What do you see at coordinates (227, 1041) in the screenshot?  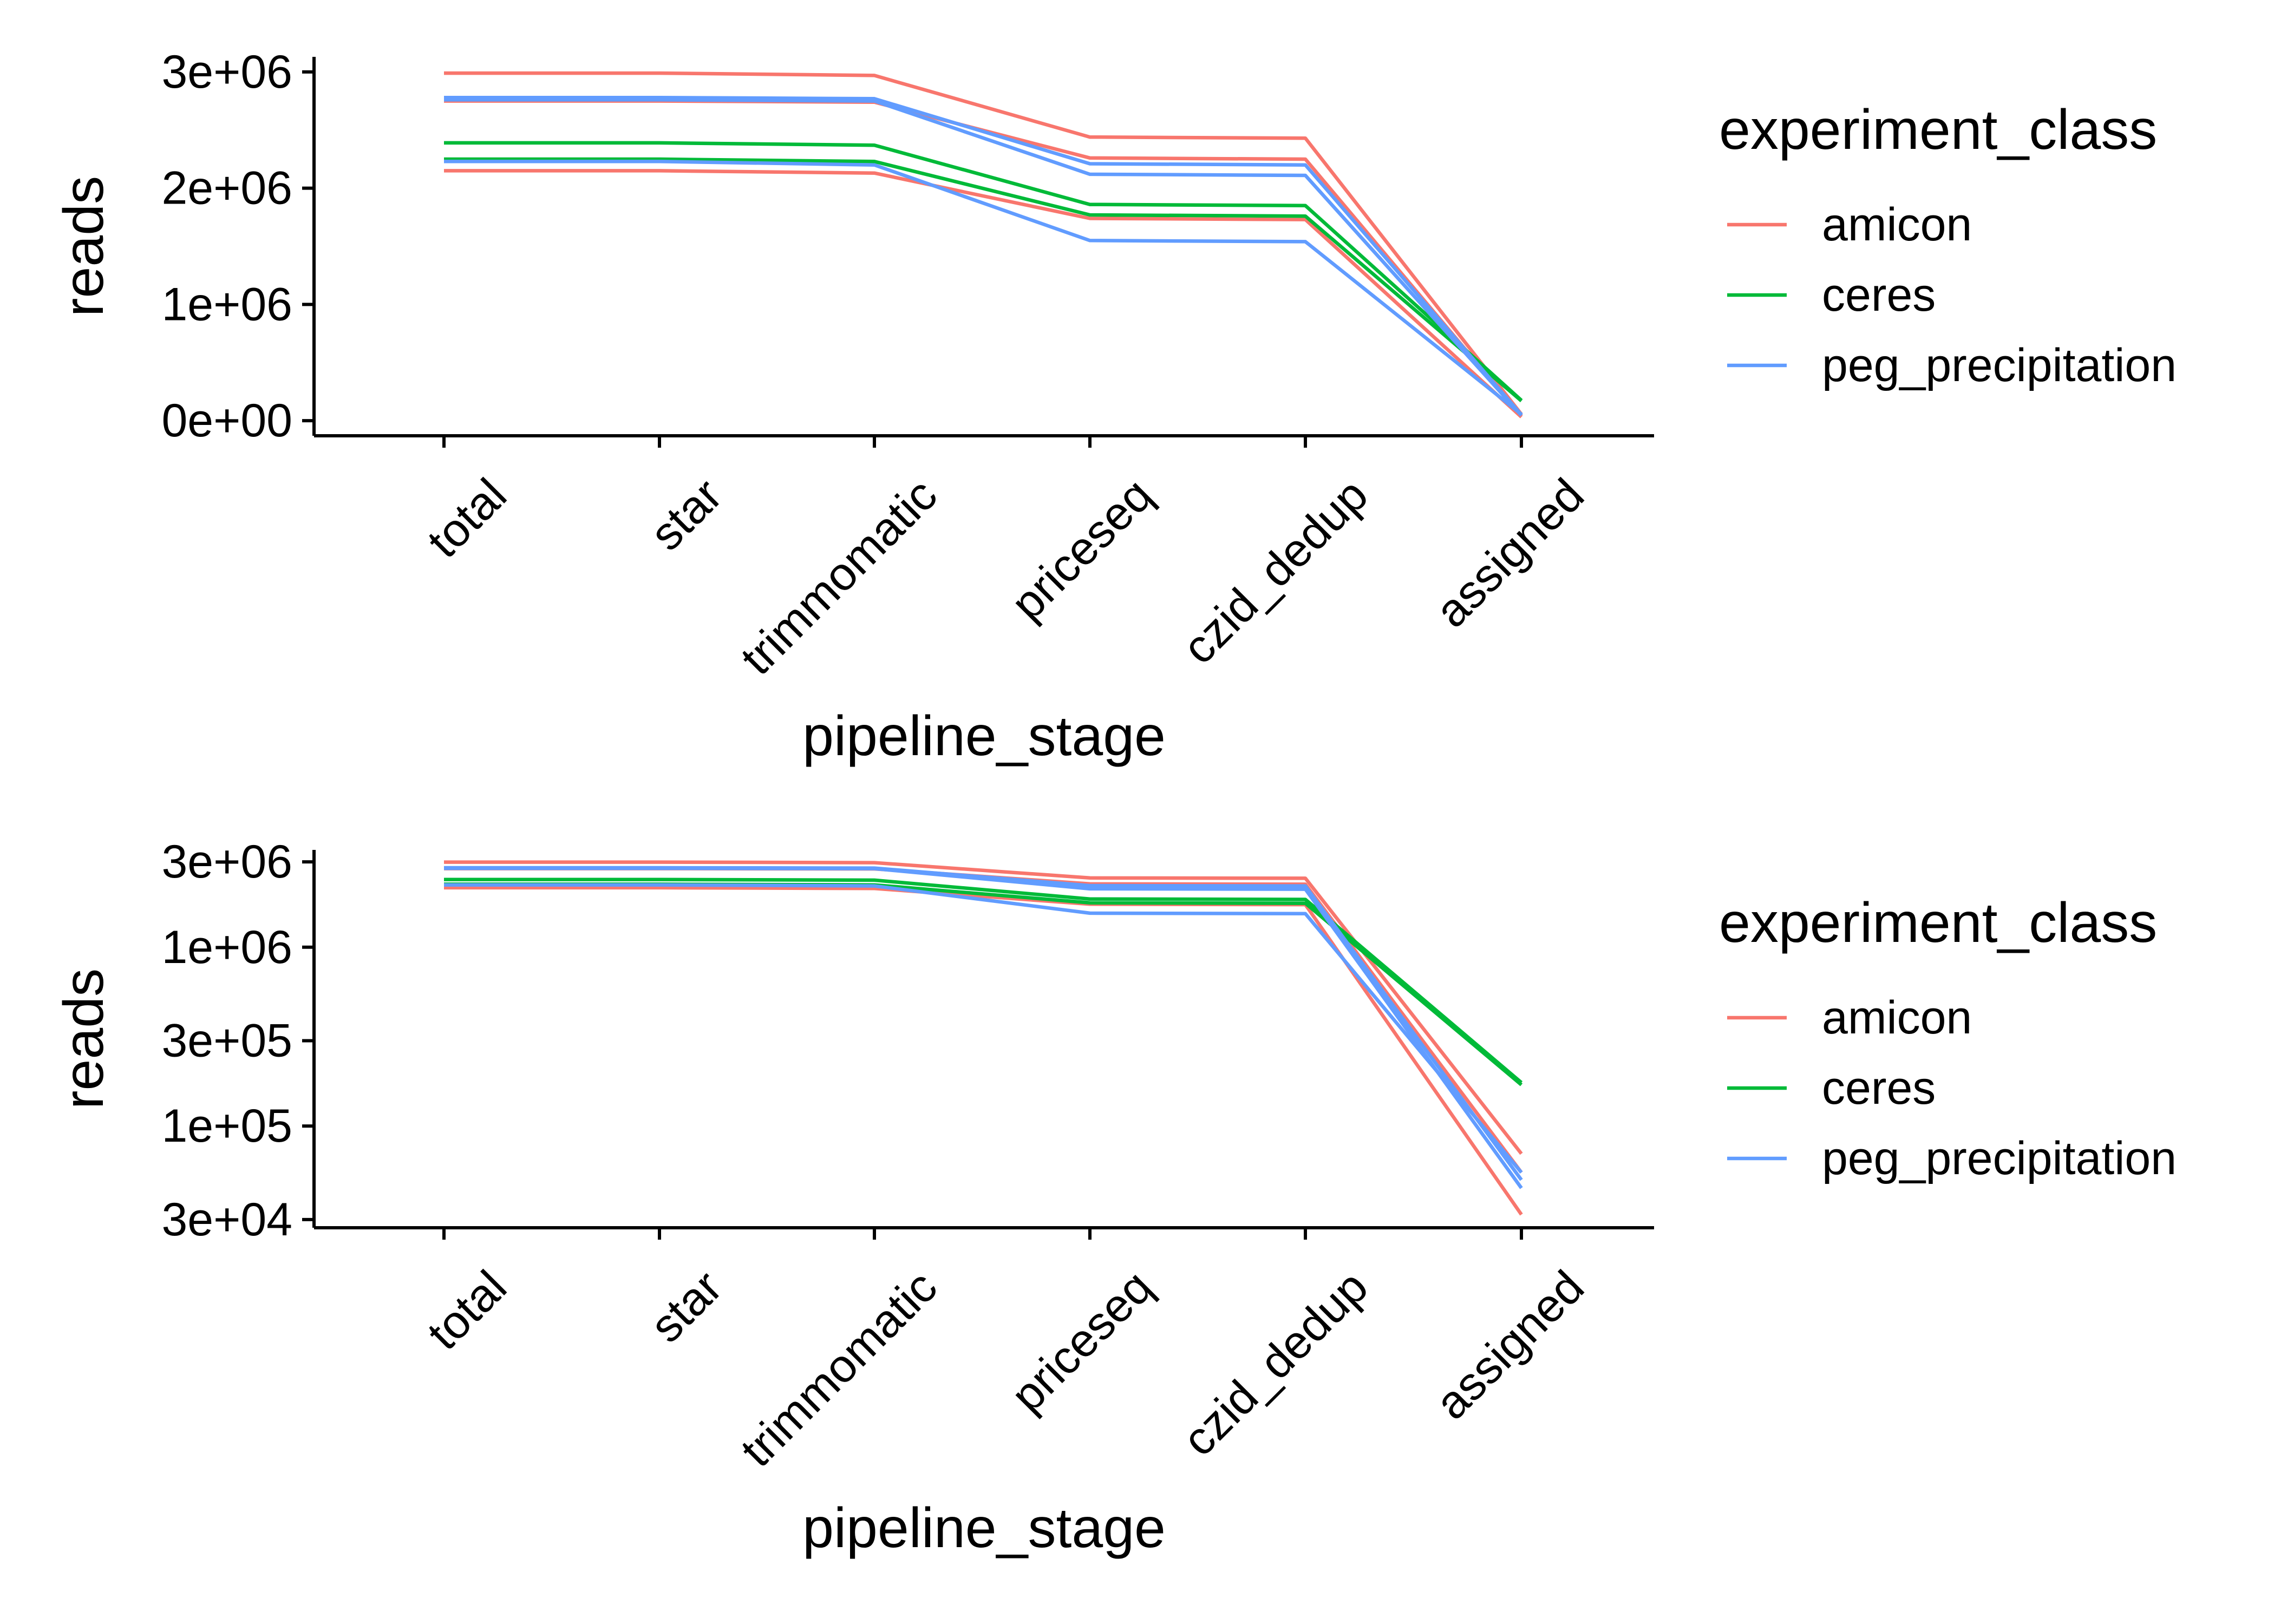 I see `y-tick-label: 3e+05` at bounding box center [227, 1041].